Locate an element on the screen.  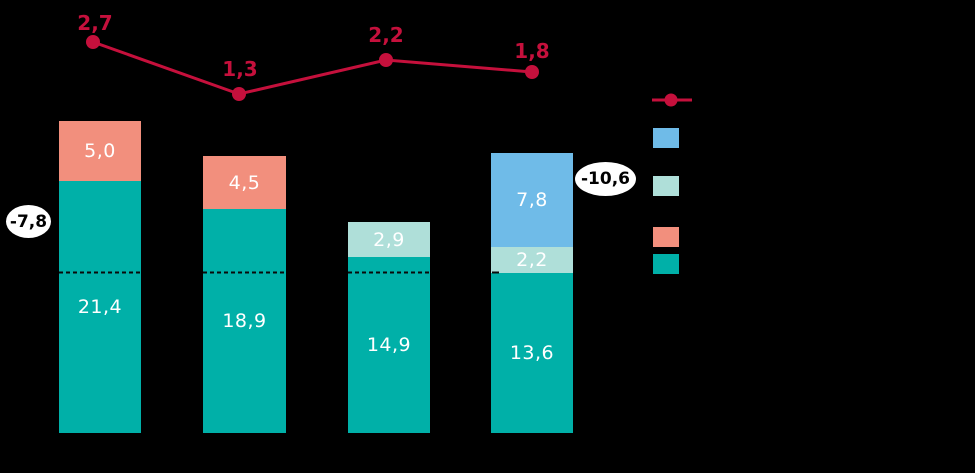
bar1-teal-label: 21,4 is located at coordinates (100, 307).